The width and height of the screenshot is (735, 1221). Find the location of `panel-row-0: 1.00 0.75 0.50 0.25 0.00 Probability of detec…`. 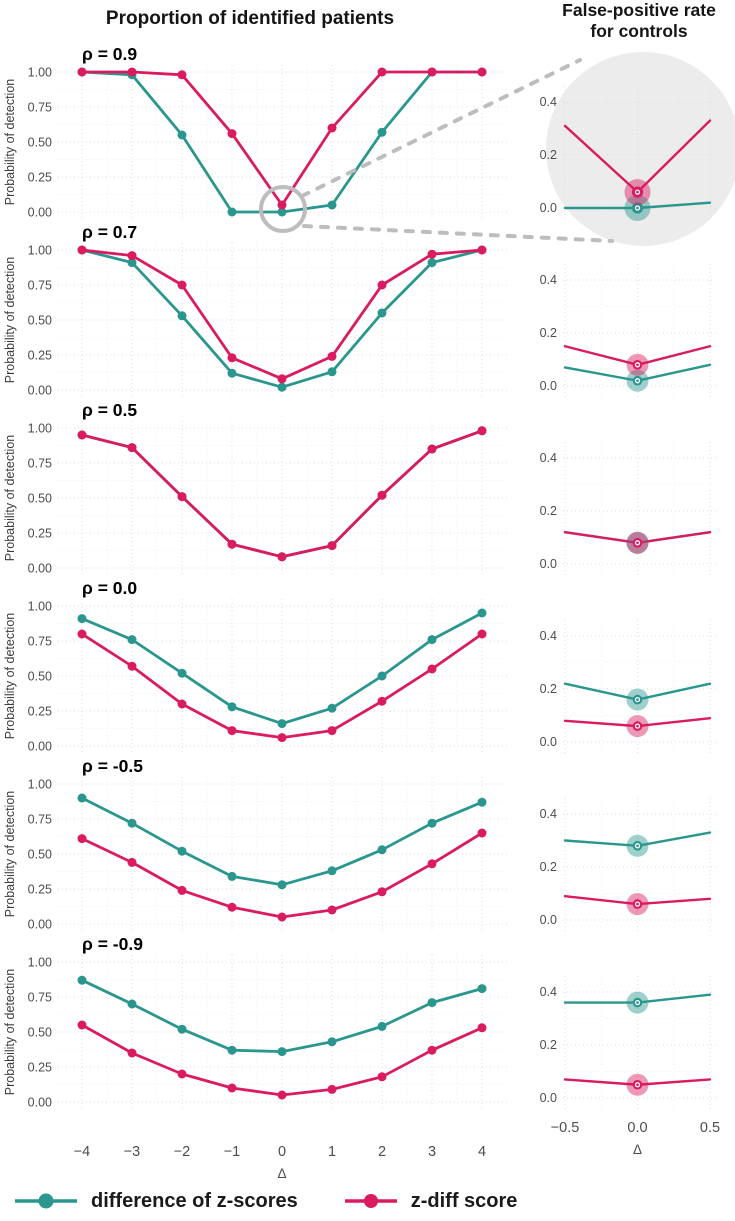

panel-row-0: 1.00 0.75 0.50 0.25 0.00 Probability of detec… is located at coordinates (360, 132).